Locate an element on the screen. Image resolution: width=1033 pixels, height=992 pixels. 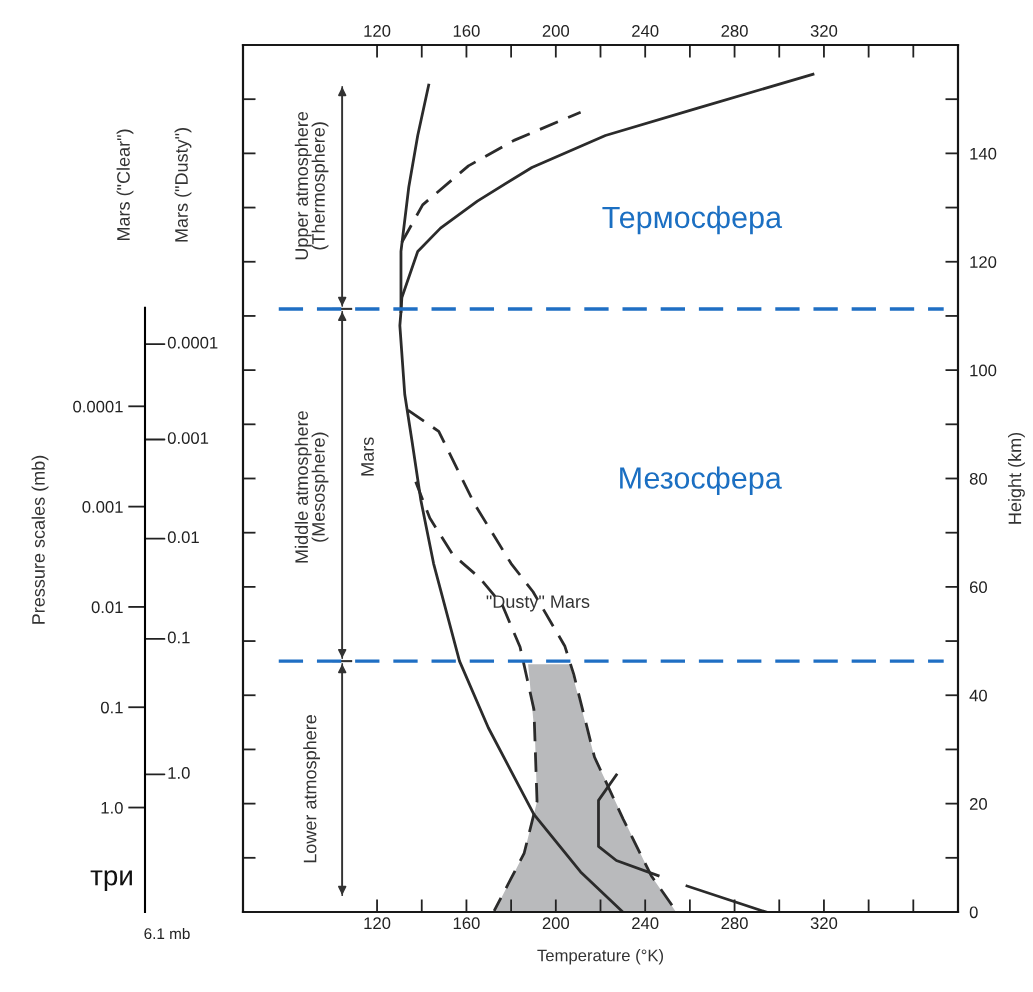
annotation: Middle atmosphere (Mesosphere) is located at coordinates (311, 487).